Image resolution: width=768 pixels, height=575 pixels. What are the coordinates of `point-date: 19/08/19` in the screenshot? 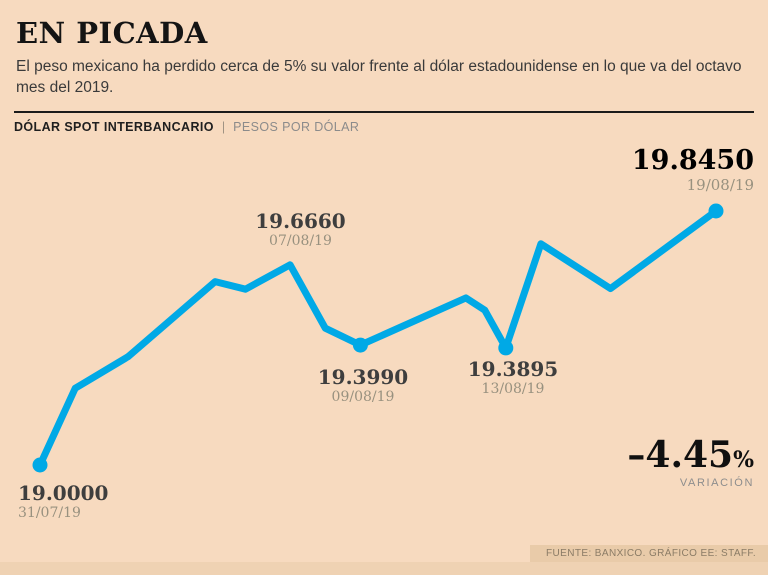 It's located at (720, 184).